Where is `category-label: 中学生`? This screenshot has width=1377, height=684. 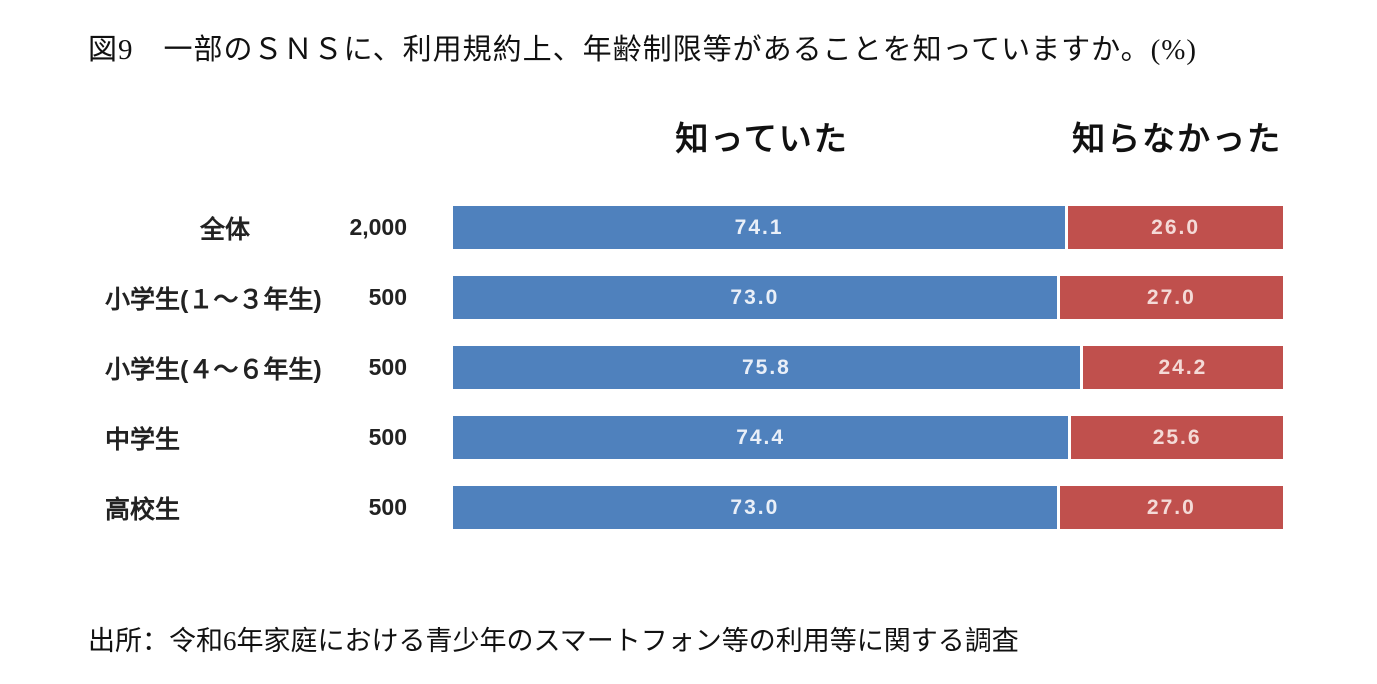
category-label: 中学生 is located at coordinates (143, 439).